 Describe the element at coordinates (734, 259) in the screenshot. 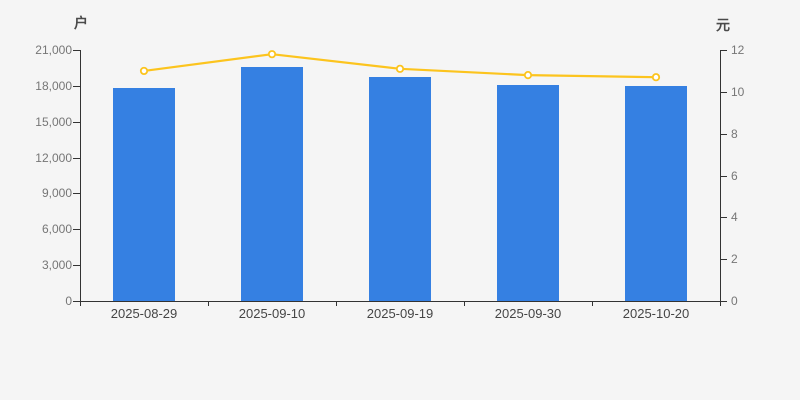

I see `right-y-axis-tick-label: 2` at that location.